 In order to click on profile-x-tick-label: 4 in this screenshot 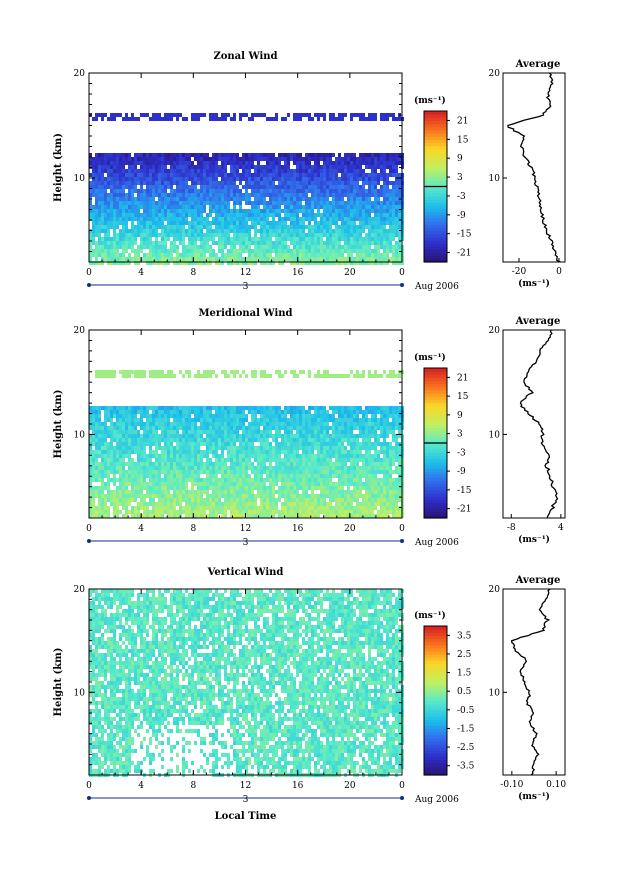, I will do `click(561, 528)`.